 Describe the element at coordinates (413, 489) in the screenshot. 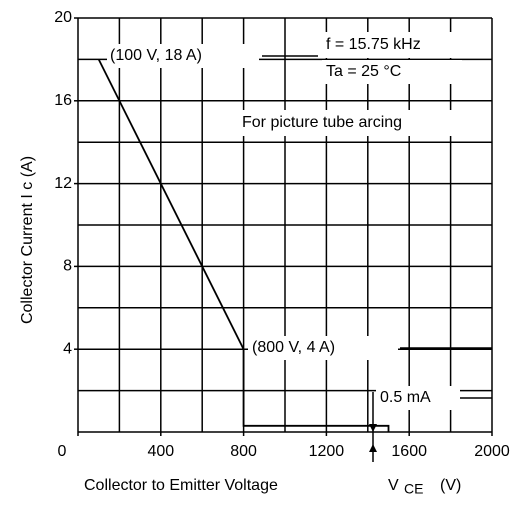

I see `x-axis-symbol-sub: CE` at that location.